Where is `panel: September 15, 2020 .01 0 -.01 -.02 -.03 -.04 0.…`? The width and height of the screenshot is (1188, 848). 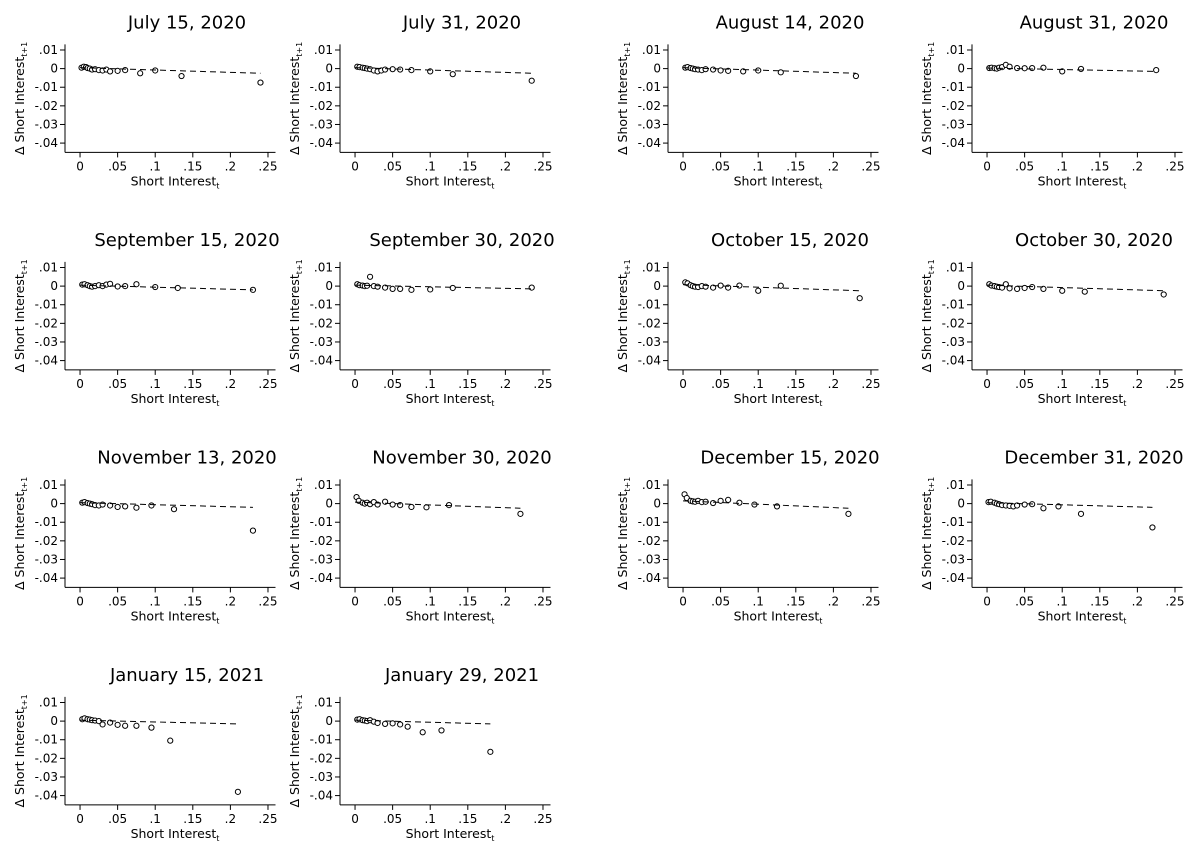 panel: September 15, 2020 .01 0 -.01 -.02 -.03 -.04 0.… is located at coordinates (146, 319).